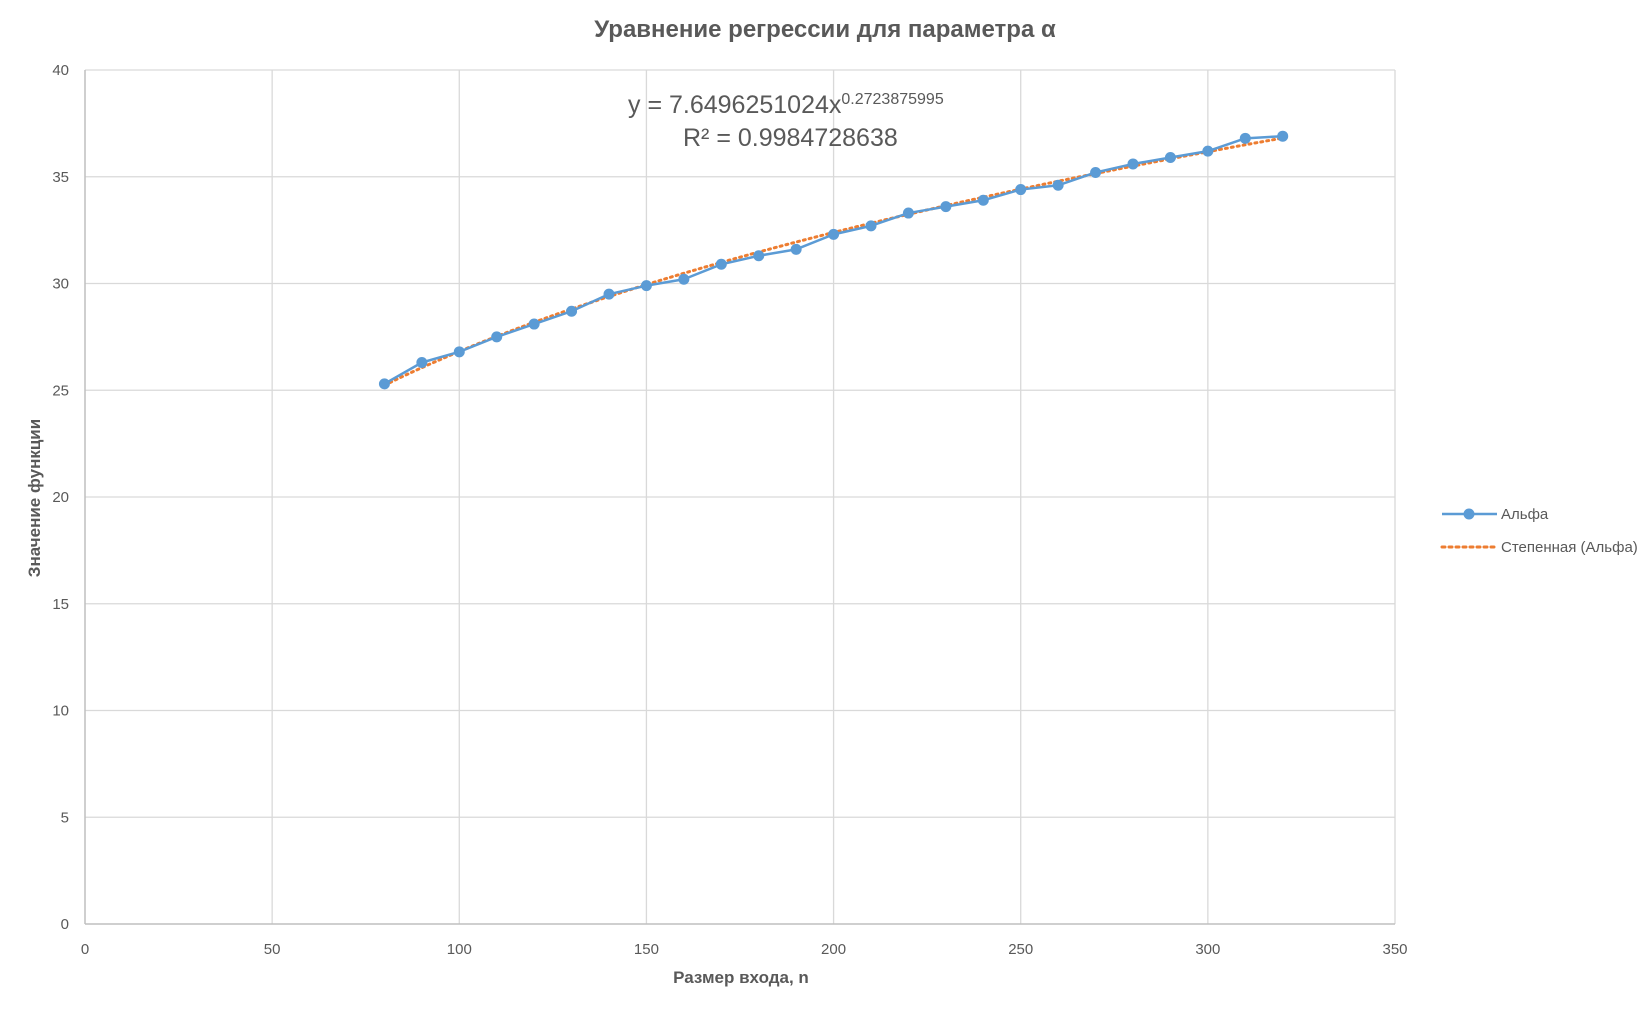 The image size is (1650, 1011). Describe the element at coordinates (60, 177) in the screenshot. I see `y-tick-label: 35` at that location.